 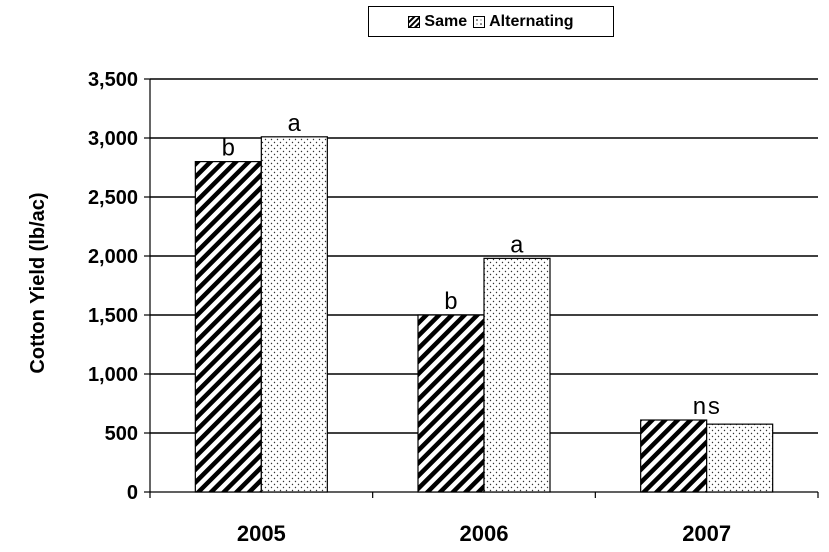 I want to click on x-tick-labels: 2005 2006 2007, so click(x=484, y=533).